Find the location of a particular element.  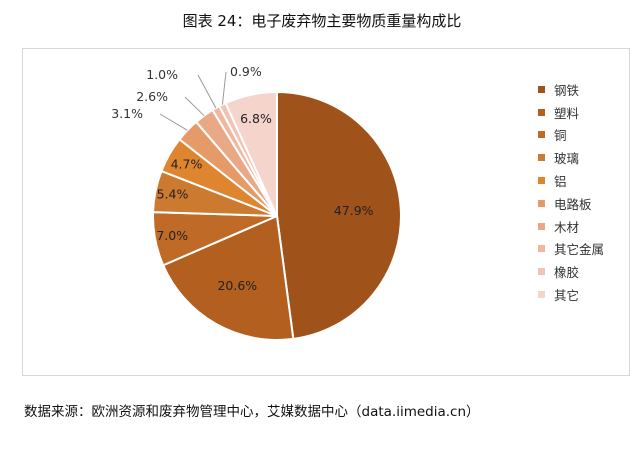

data-label-6: 2.6% is located at coordinates (152, 96).